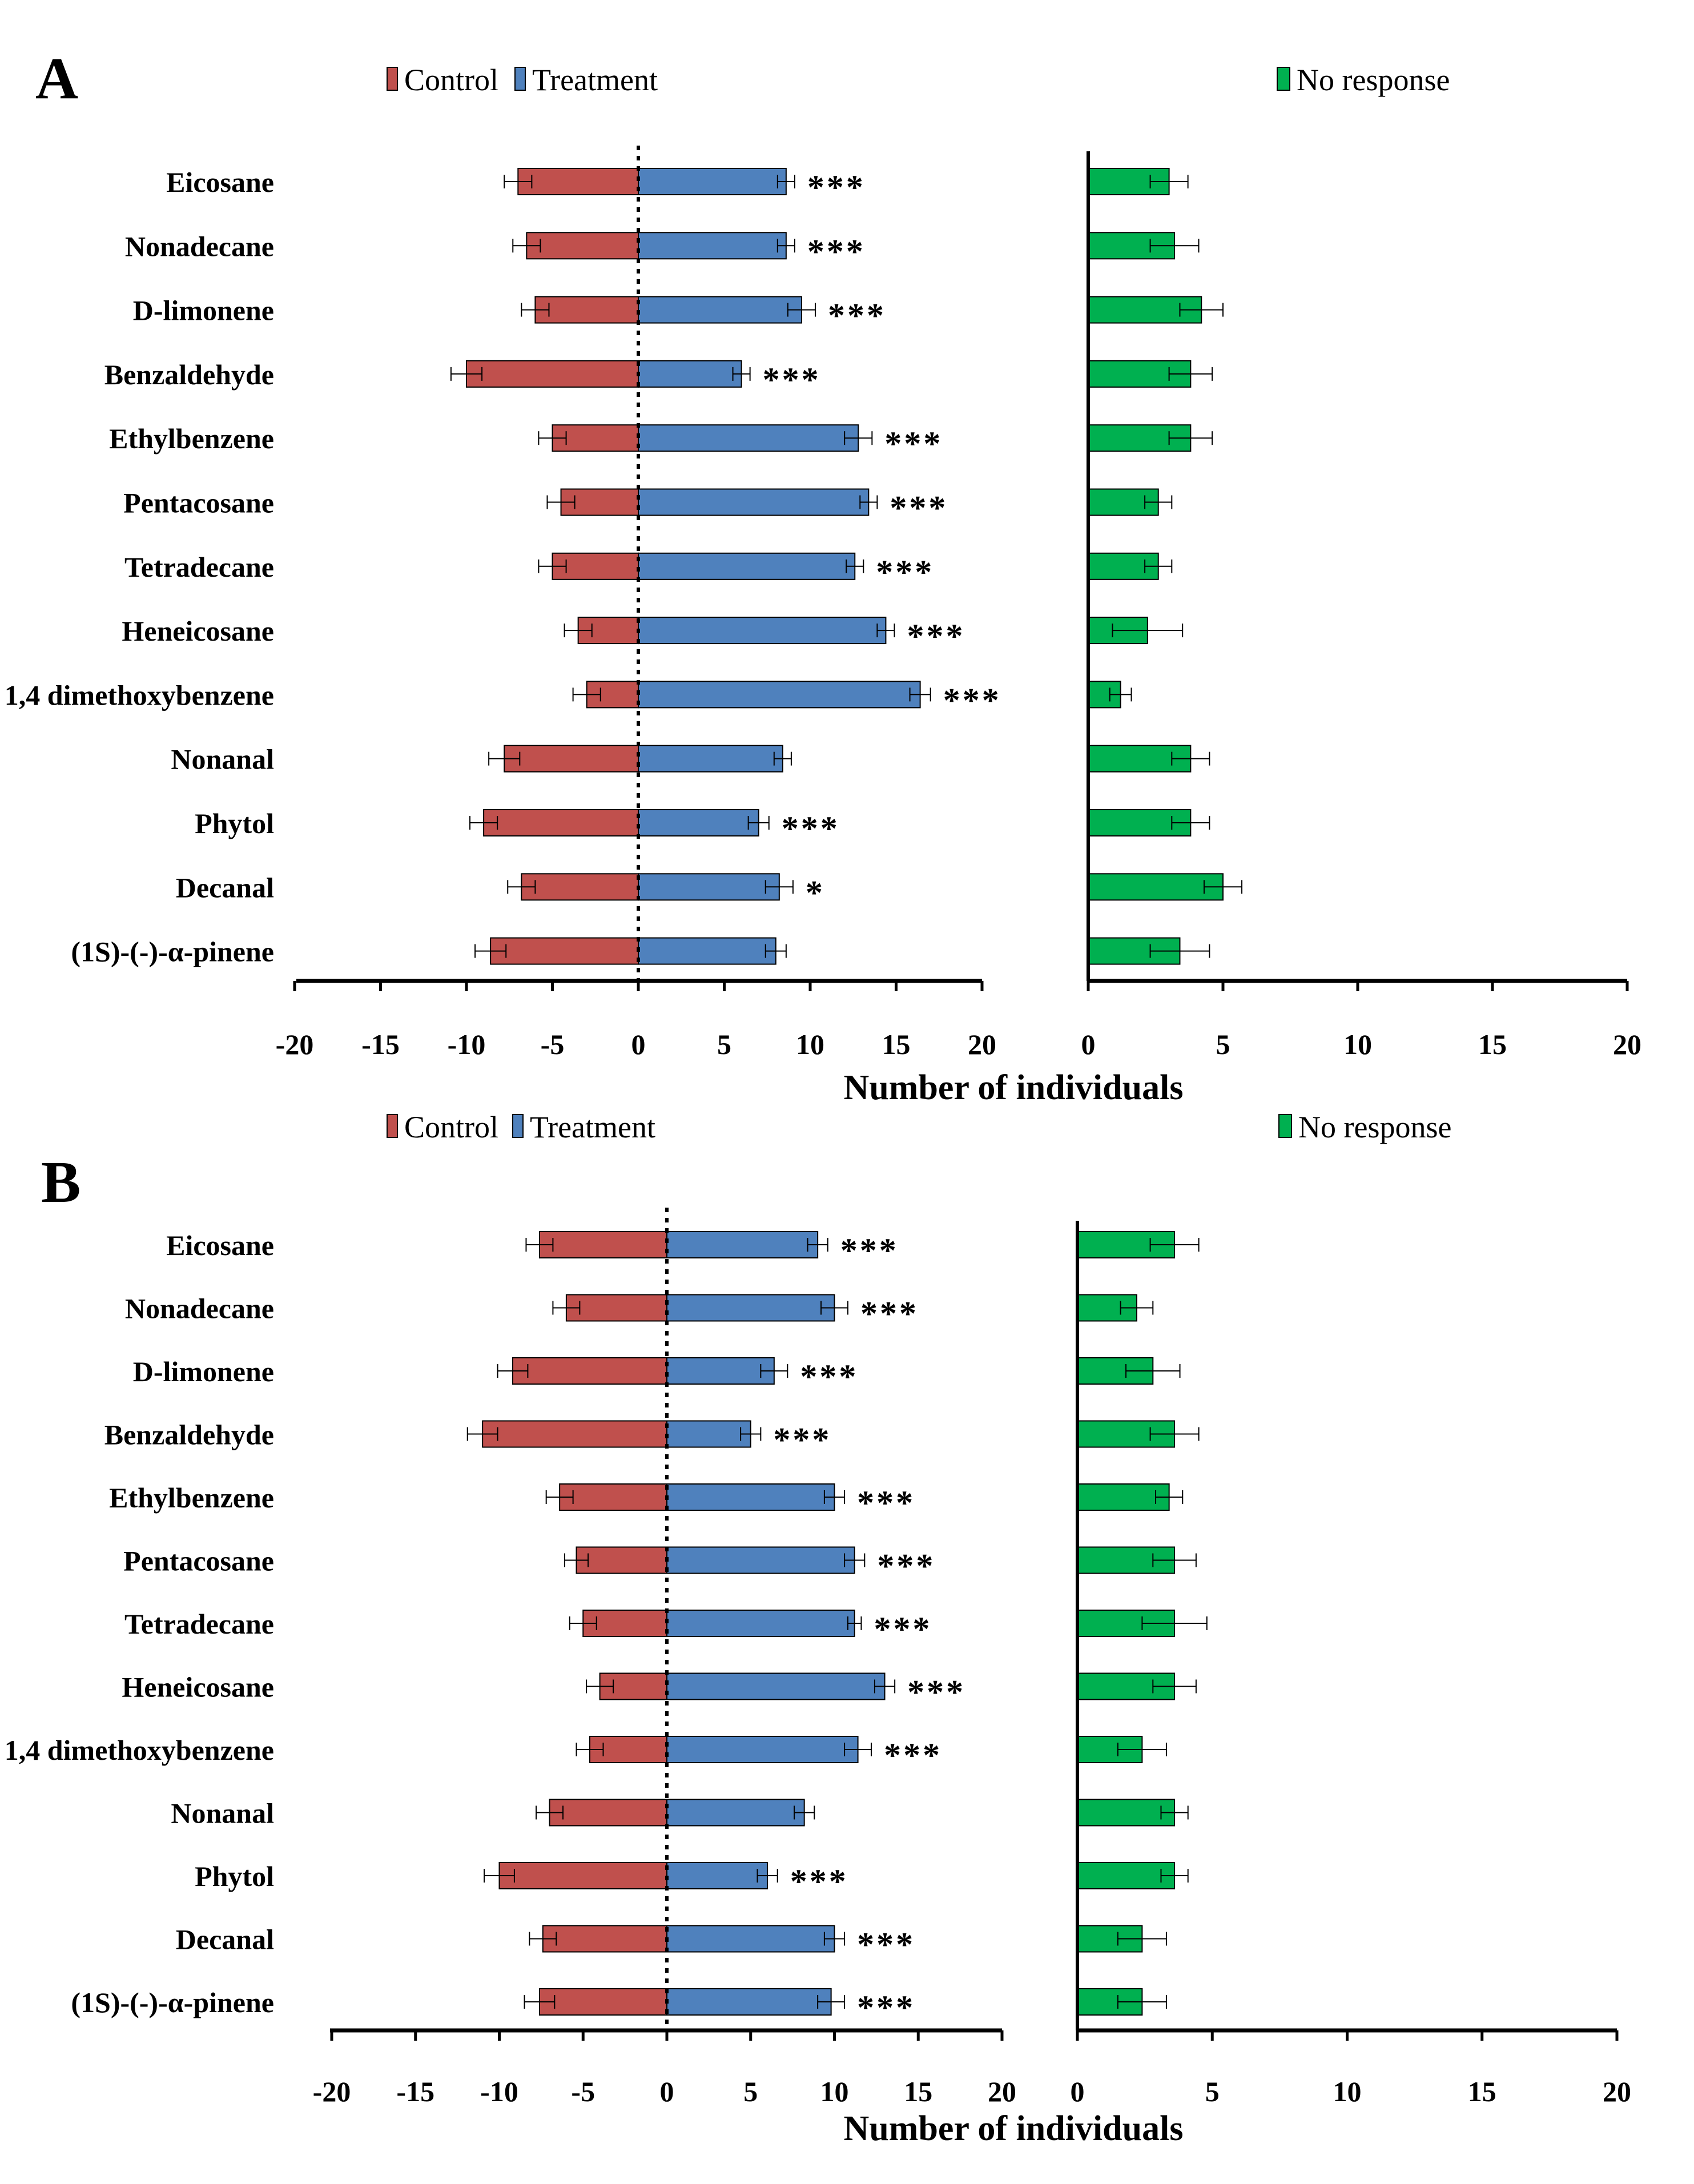  I want to click on x-tick-label-left: -10, so click(467, 1044).